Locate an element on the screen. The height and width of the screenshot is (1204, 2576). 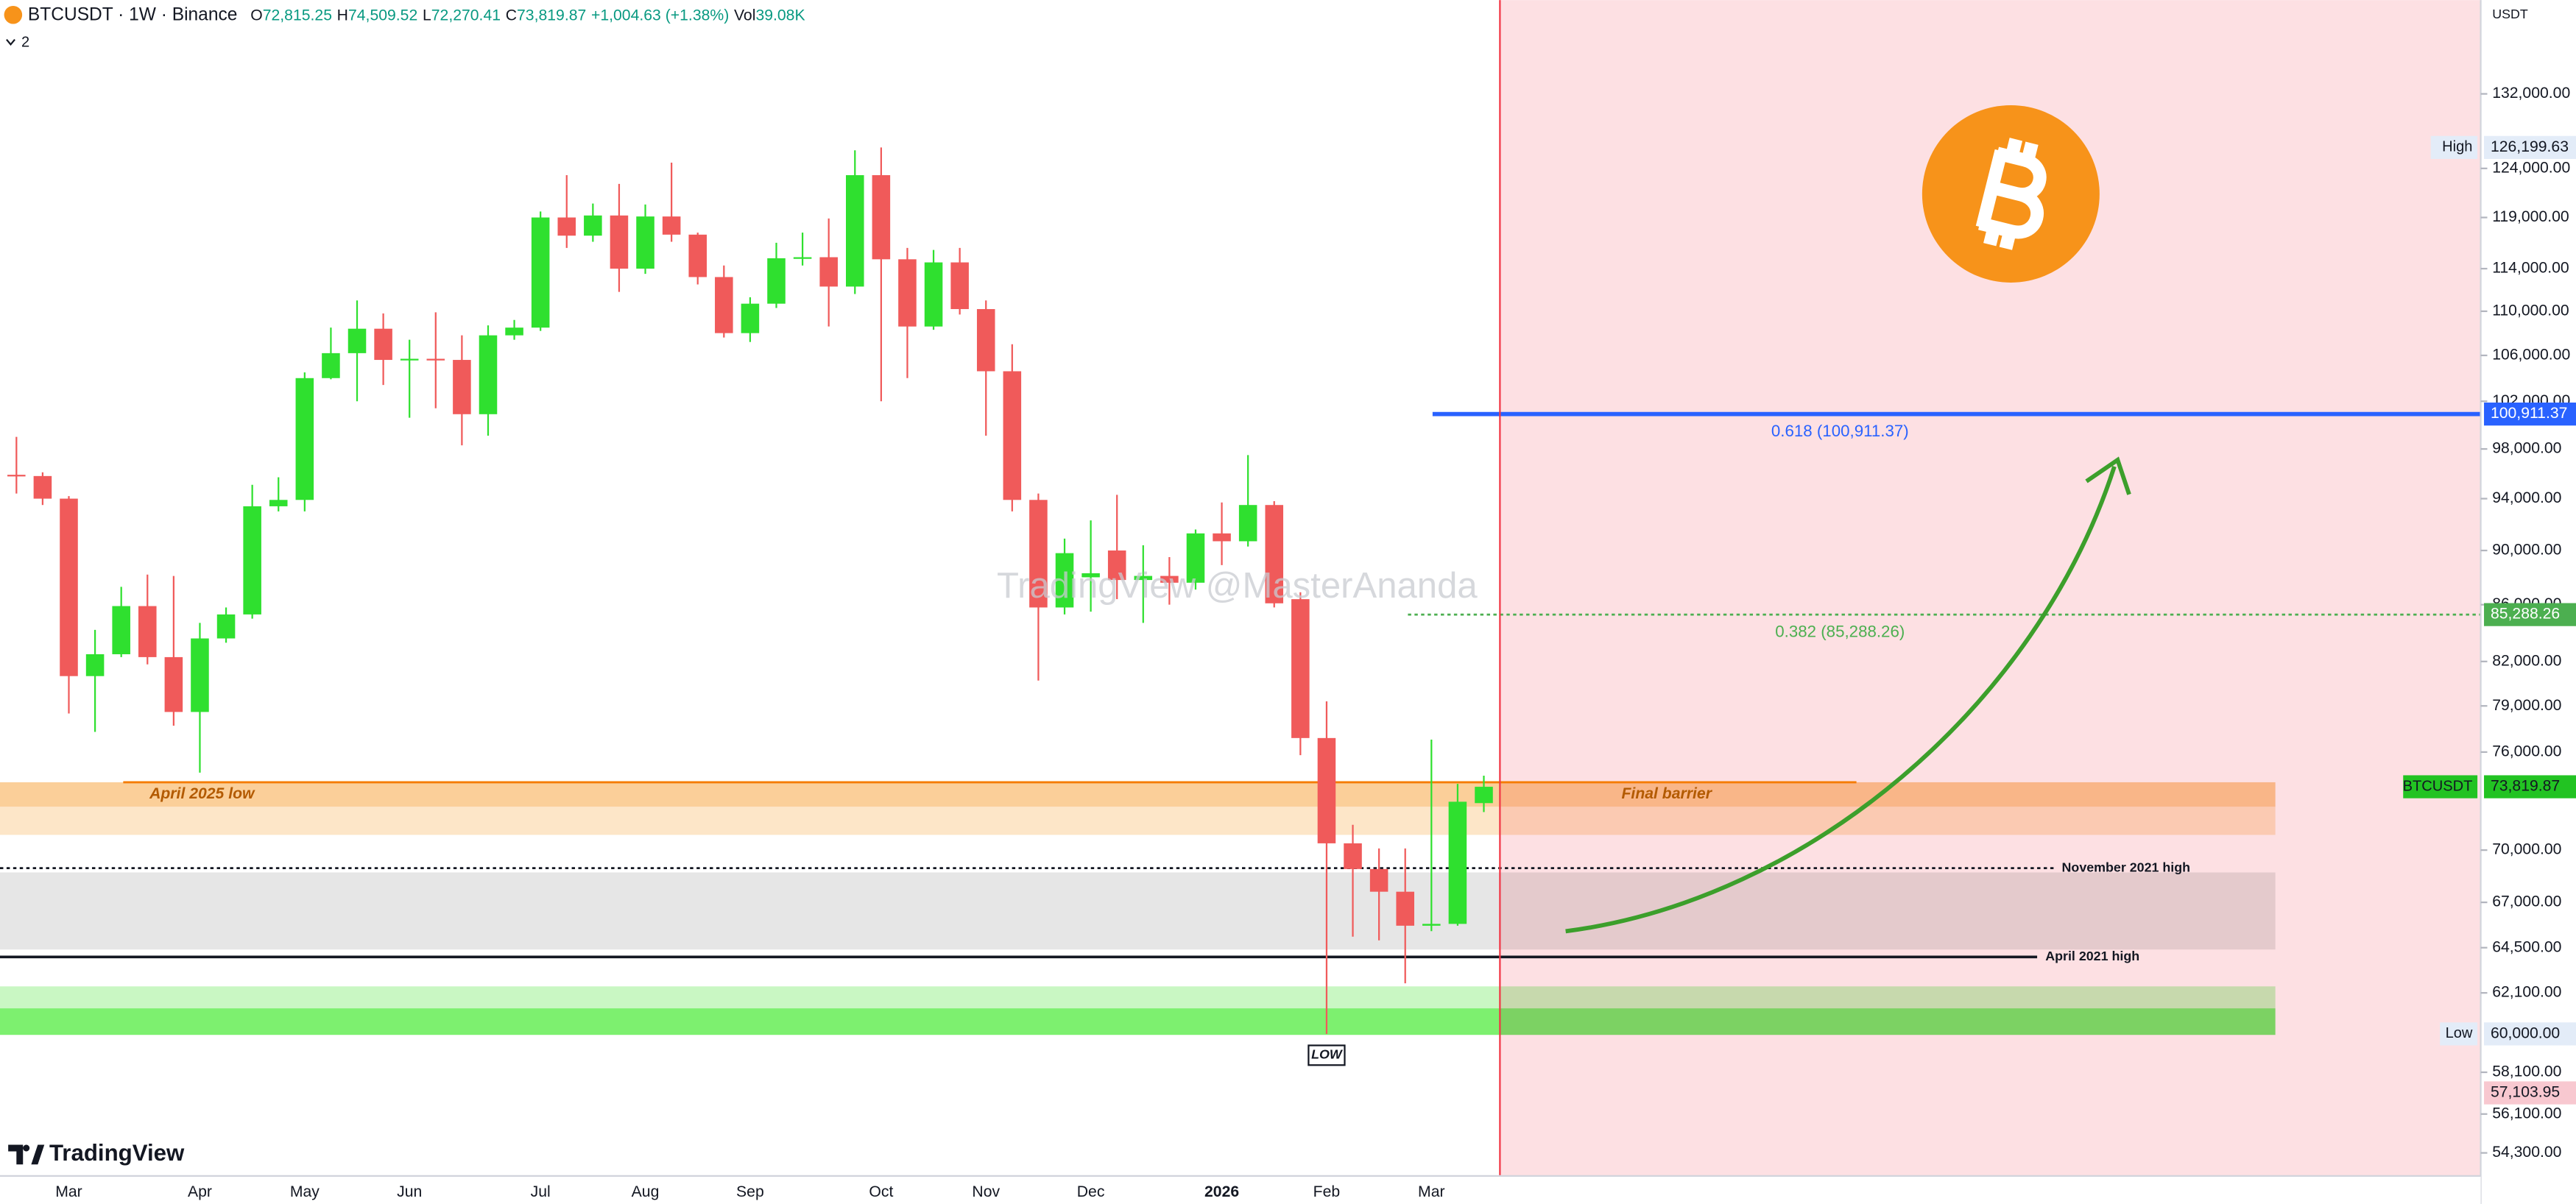
fib-label: 0.382 (85,288.26) is located at coordinates (1840, 632).